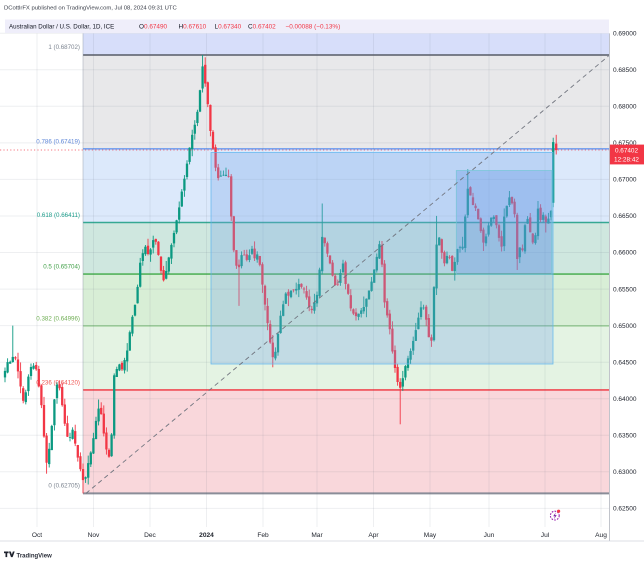 This screenshot has width=644, height=572. What do you see at coordinates (625, 107) in the screenshot?
I see `svg-text: 0.68000` at bounding box center [625, 107].